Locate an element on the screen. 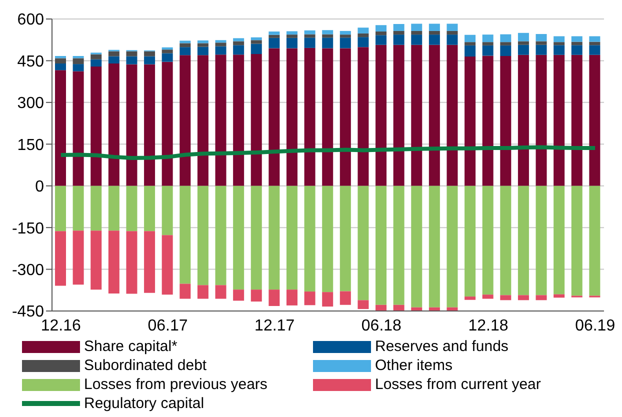 The height and width of the screenshot is (417, 622). x-tick-label: 12.18 is located at coordinates (488, 325).